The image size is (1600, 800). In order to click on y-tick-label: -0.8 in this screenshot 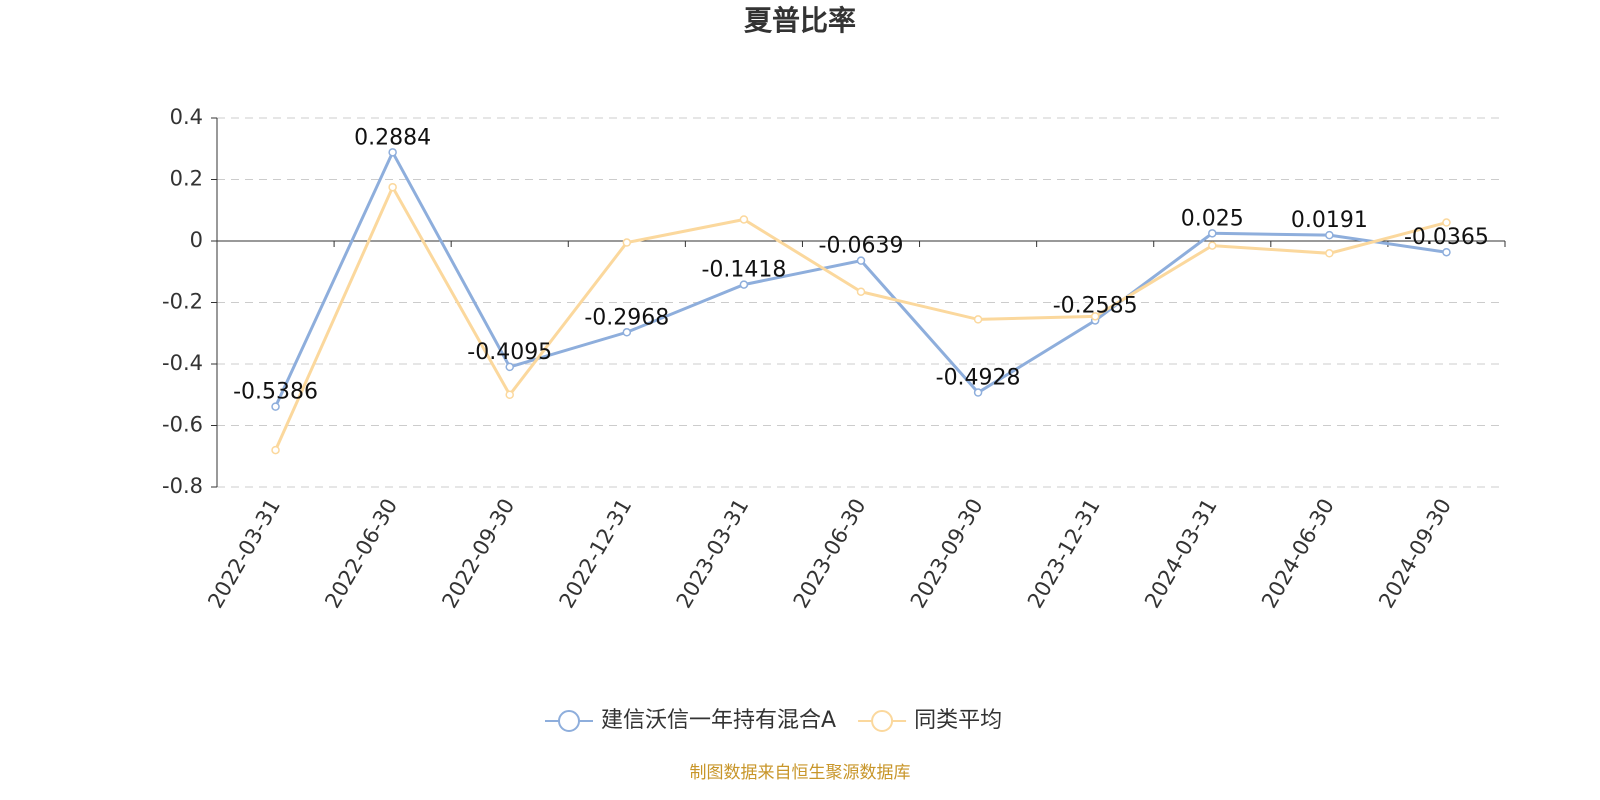, I will do `click(182, 486)`.